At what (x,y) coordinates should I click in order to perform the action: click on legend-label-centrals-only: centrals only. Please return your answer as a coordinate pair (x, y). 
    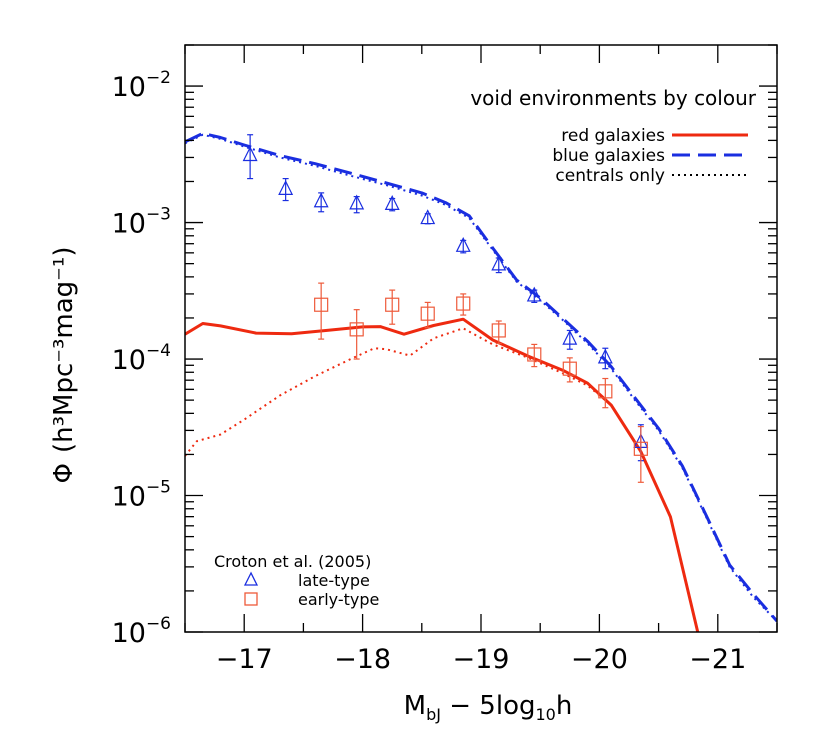
    Looking at the image, I should click on (610, 176).